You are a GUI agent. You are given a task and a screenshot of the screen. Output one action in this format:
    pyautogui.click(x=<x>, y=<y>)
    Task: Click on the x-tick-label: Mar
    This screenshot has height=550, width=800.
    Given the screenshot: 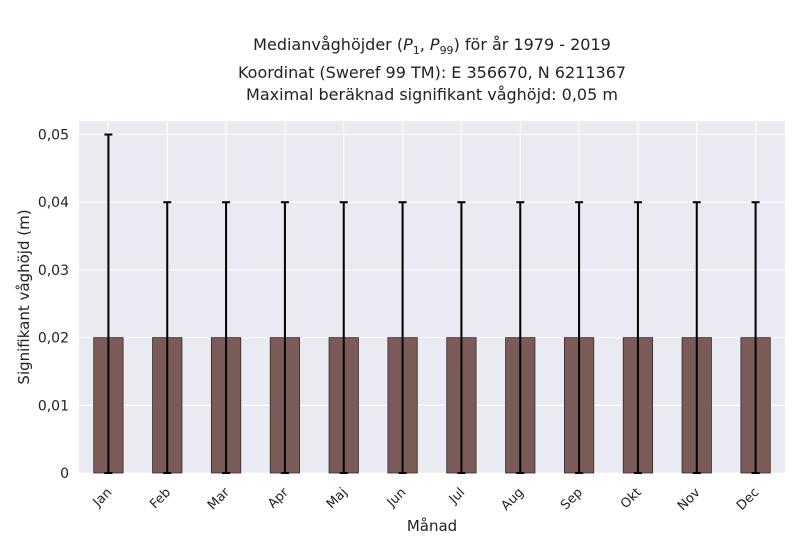 What is the action you would take?
    pyautogui.click(x=219, y=499)
    